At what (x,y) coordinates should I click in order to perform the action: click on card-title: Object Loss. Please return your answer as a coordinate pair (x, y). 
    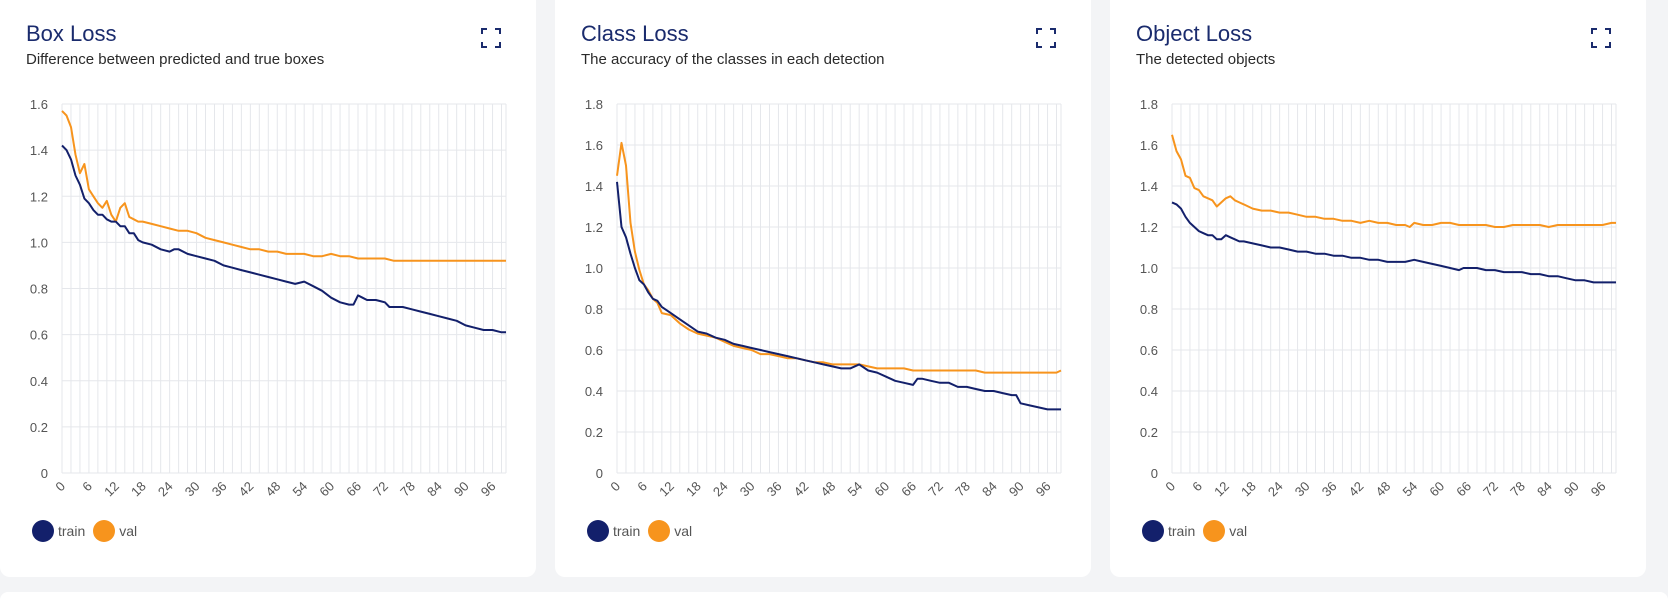
    Looking at the image, I should click on (1194, 33).